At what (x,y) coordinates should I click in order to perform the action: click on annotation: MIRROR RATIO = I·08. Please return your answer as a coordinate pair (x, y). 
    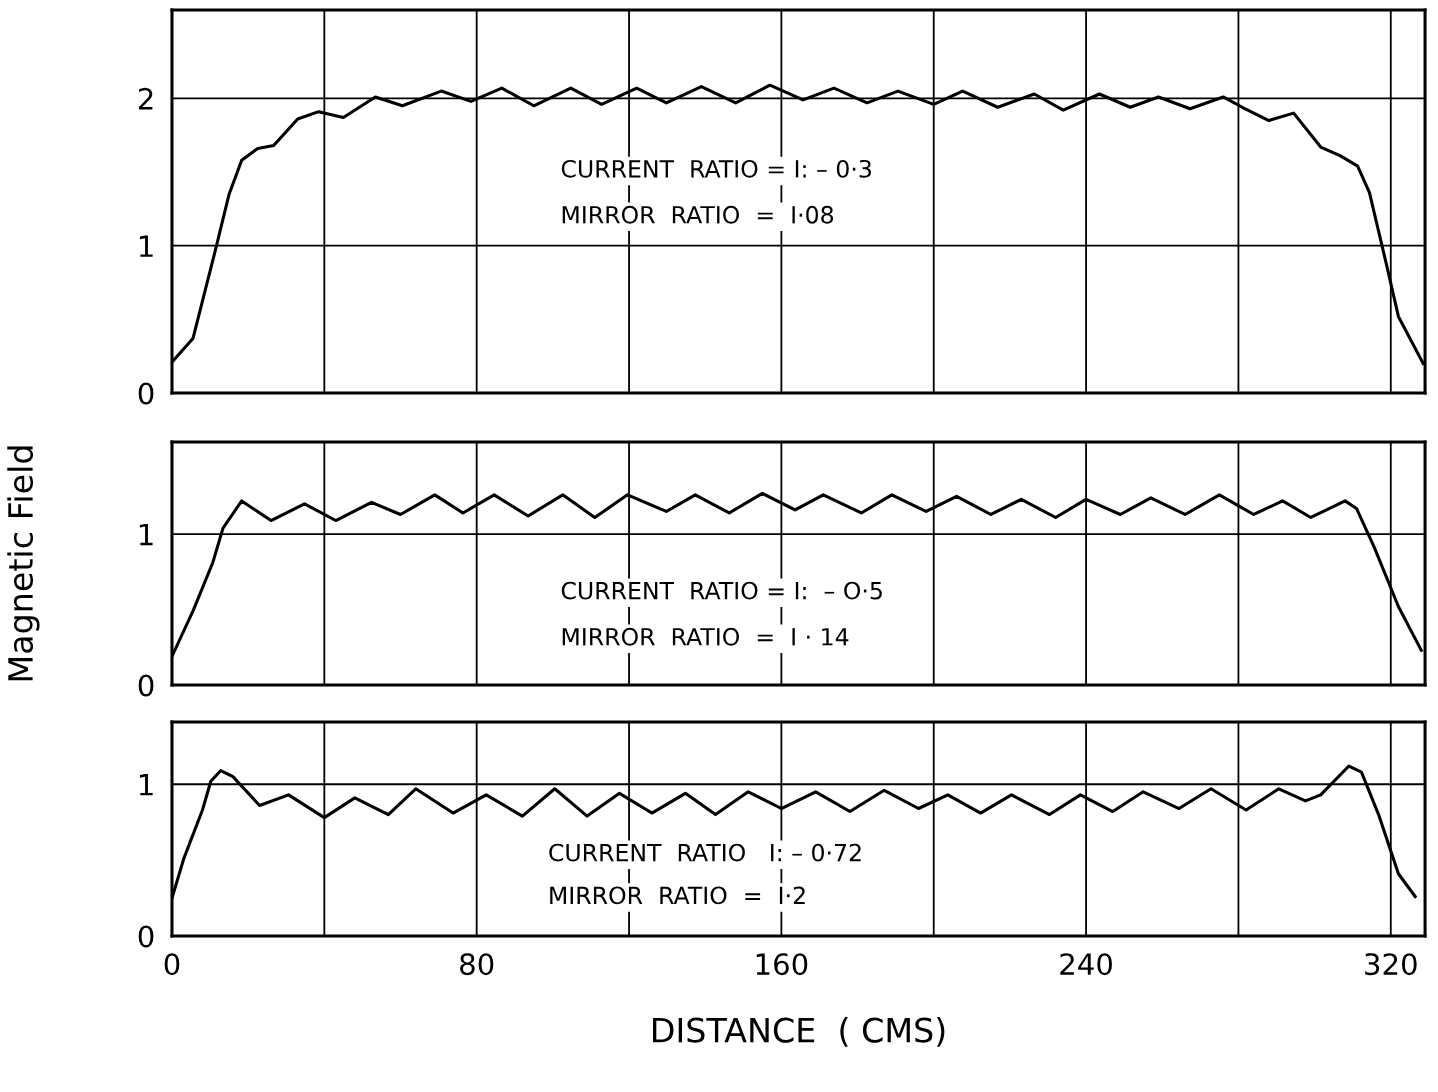
    Looking at the image, I should click on (698, 214).